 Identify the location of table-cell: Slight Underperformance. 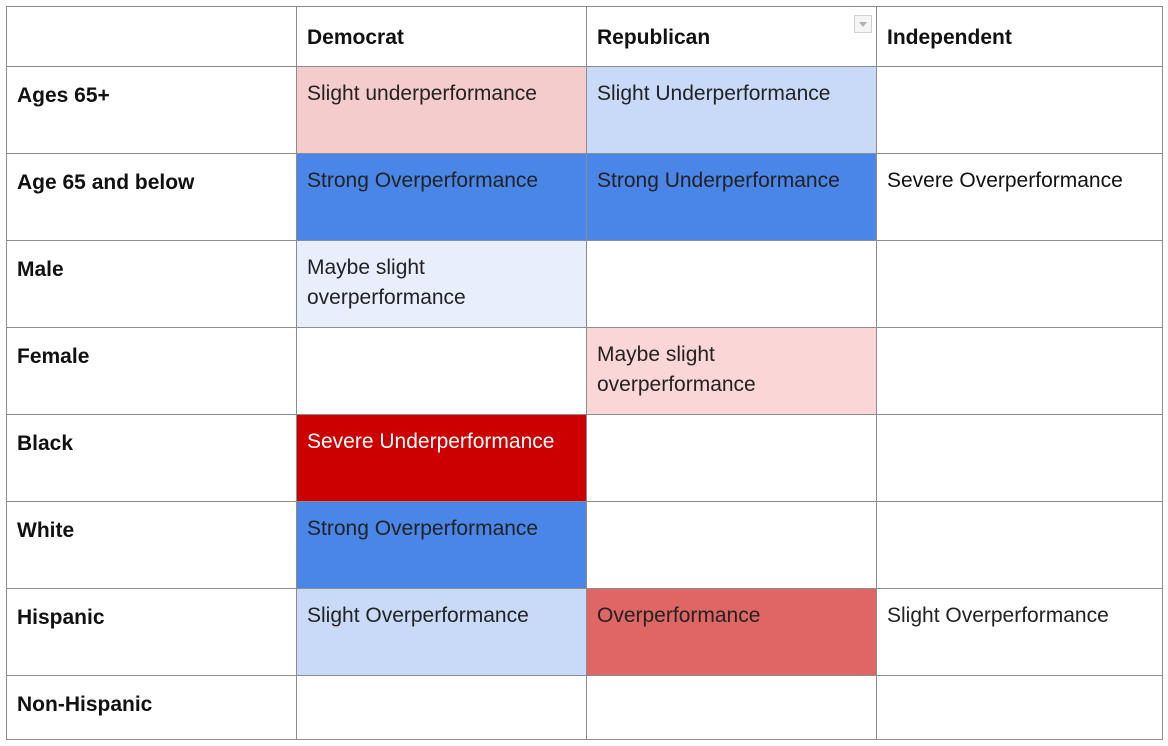
(731, 110).